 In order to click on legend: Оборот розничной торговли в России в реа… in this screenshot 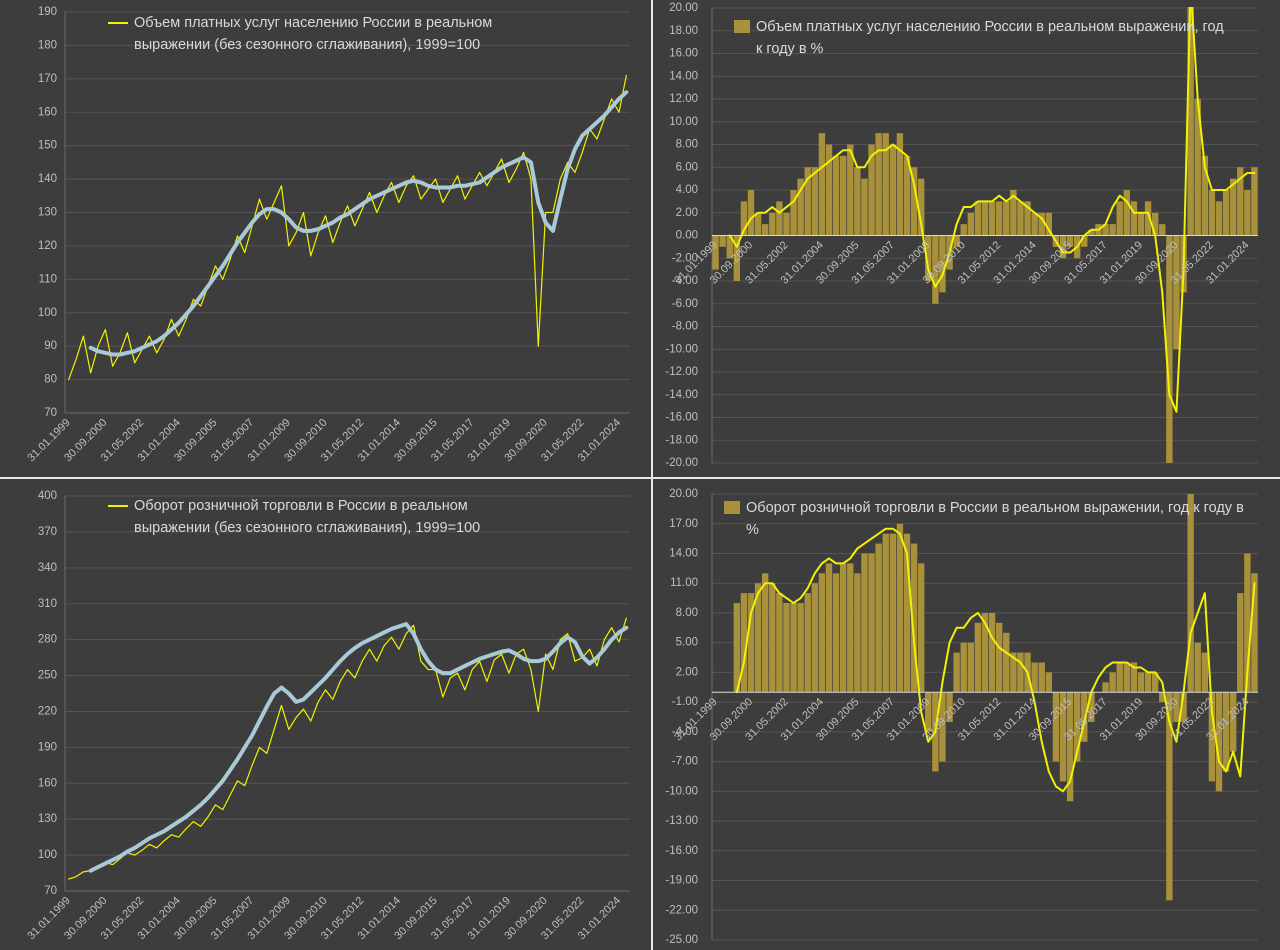, I will do `click(984, 519)`.